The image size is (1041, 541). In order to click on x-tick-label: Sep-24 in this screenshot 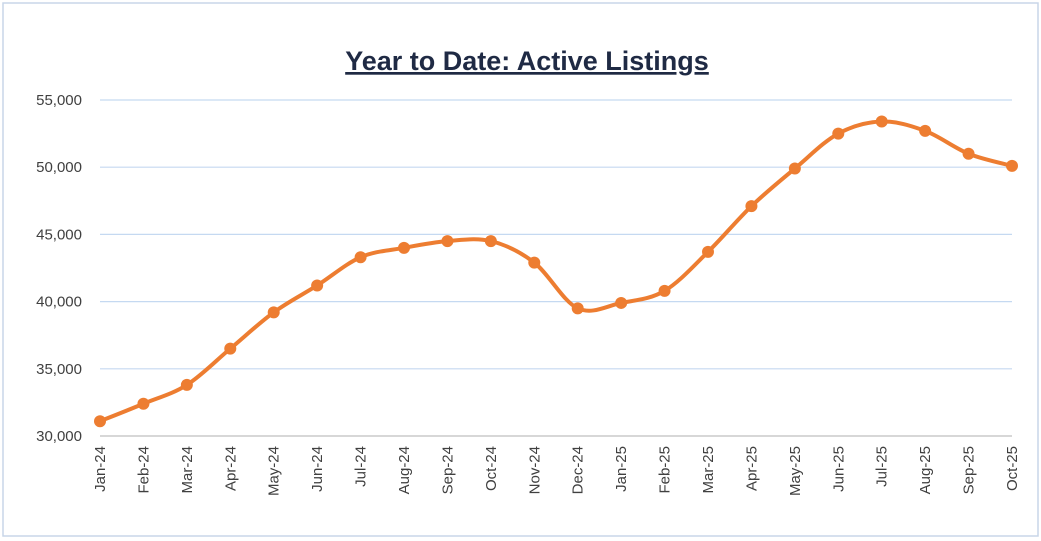, I will do `click(447, 470)`.